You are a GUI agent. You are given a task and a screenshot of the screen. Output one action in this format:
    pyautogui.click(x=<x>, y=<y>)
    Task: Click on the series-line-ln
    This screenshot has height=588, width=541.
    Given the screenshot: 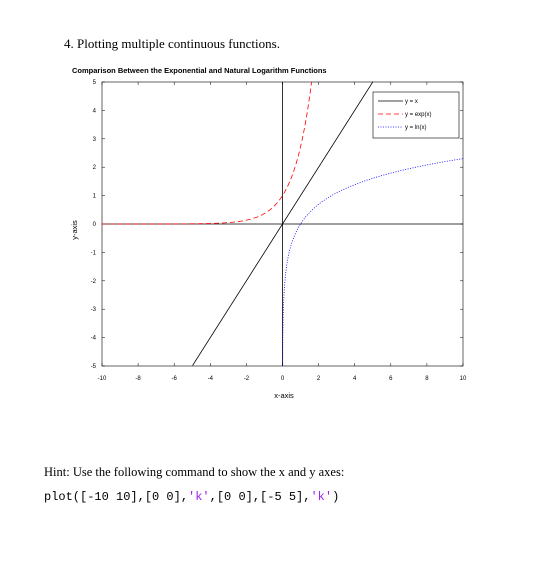 What is the action you would take?
    pyautogui.click(x=373, y=262)
    